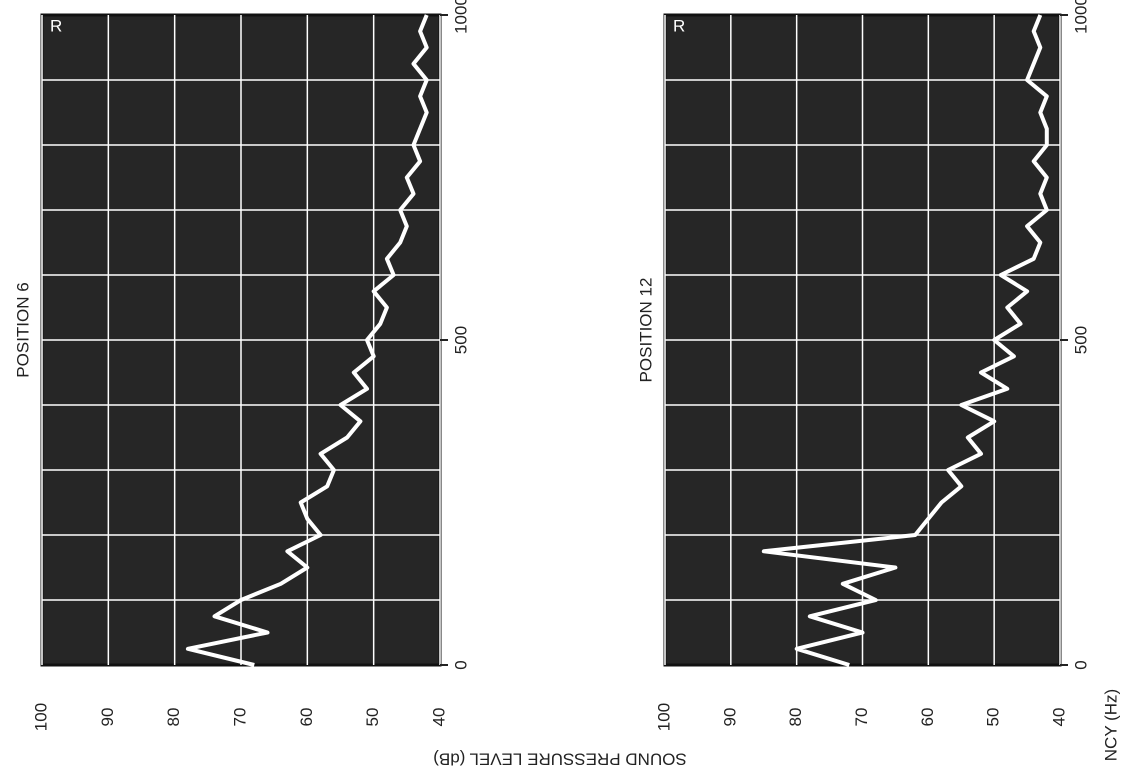 The image size is (1128, 779). Describe the element at coordinates (560, 759) in the screenshot. I see `y-axis-label: SOUND PRESSURE LEVEL (dB)` at that location.